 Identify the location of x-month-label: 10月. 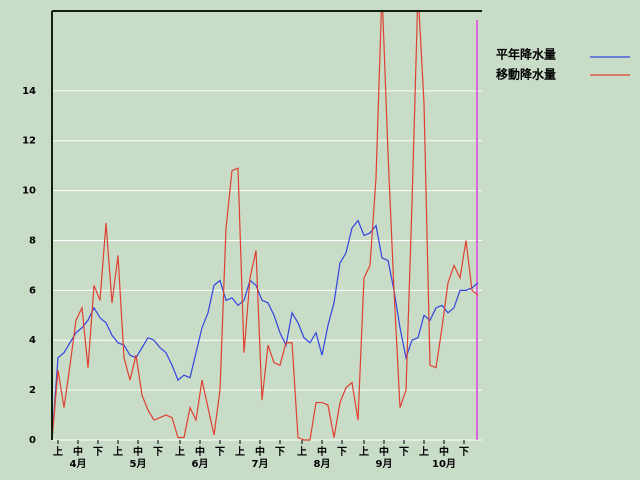
(444, 464).